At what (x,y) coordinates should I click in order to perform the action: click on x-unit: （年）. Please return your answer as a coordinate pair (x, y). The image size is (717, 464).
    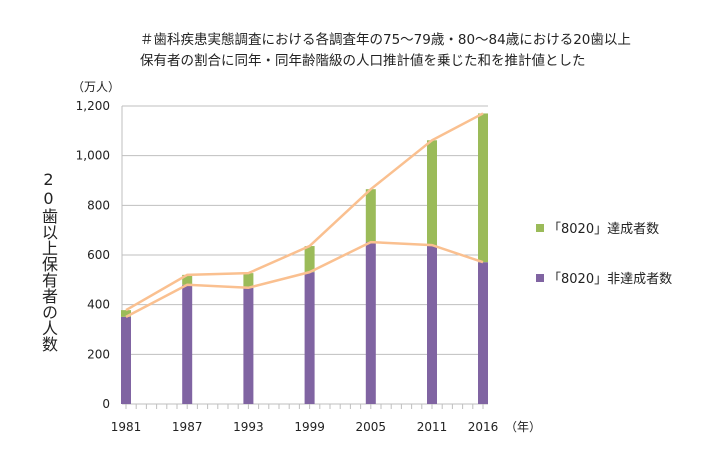
    Looking at the image, I should click on (523, 427).